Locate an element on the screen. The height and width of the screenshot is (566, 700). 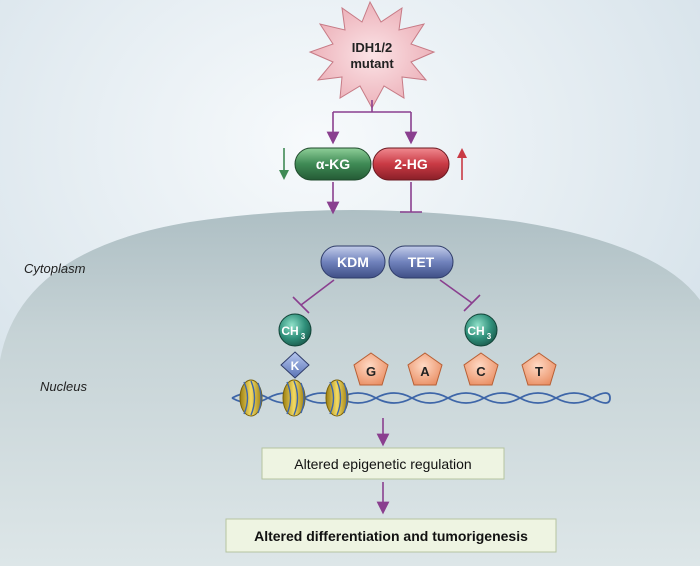
epigenetic-outcome-label: Altered epigenetic regulation is located at coordinates (382, 464).